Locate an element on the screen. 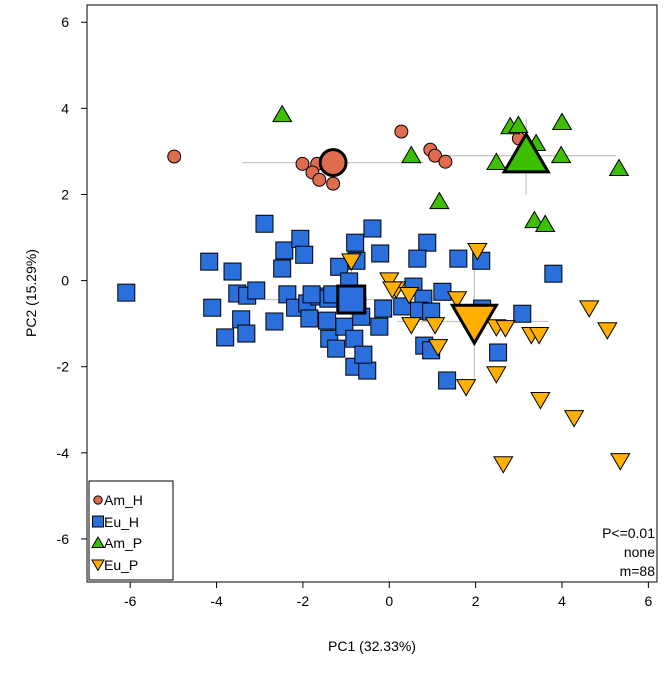  y-tick-label: -4 is located at coordinates (63, 453).